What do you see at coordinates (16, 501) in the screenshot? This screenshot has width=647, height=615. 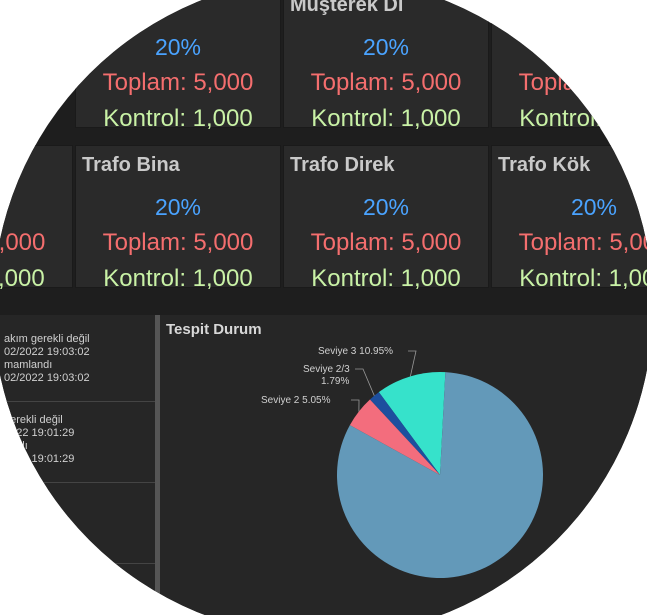 I see `list-text: değil` at bounding box center [16, 501].